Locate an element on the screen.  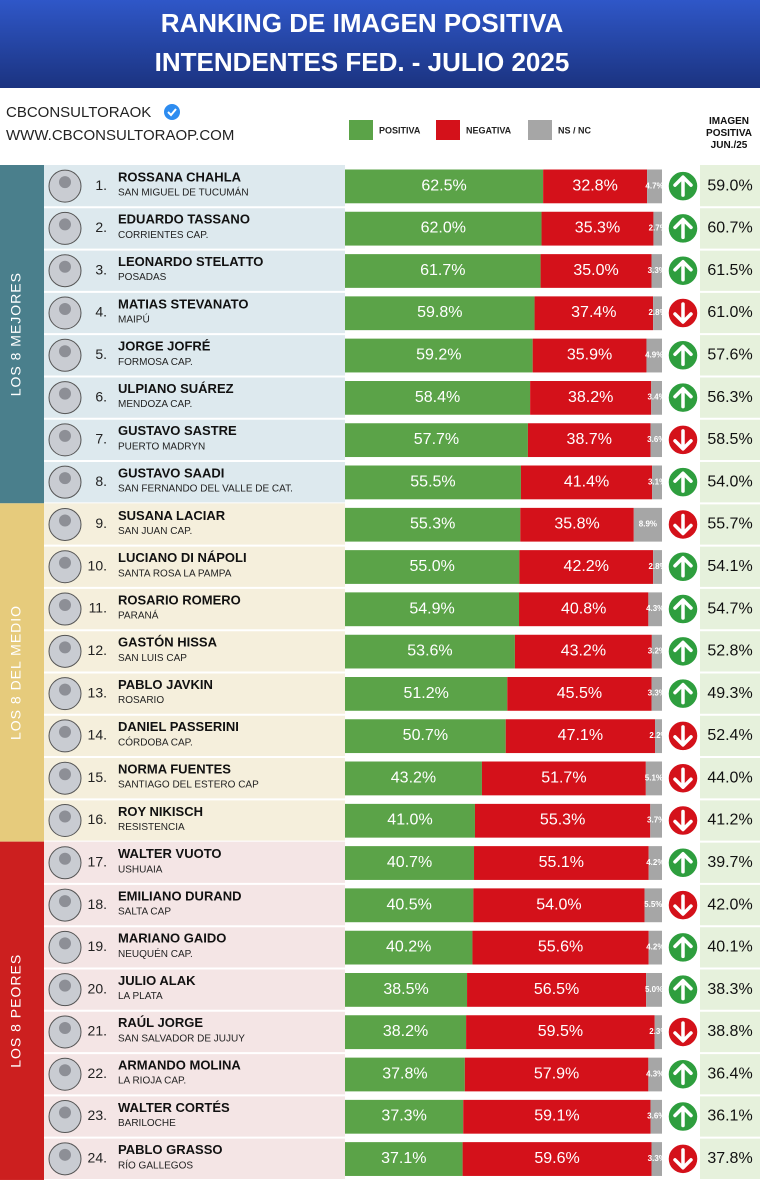
rank: 14. is located at coordinates (97, 735).